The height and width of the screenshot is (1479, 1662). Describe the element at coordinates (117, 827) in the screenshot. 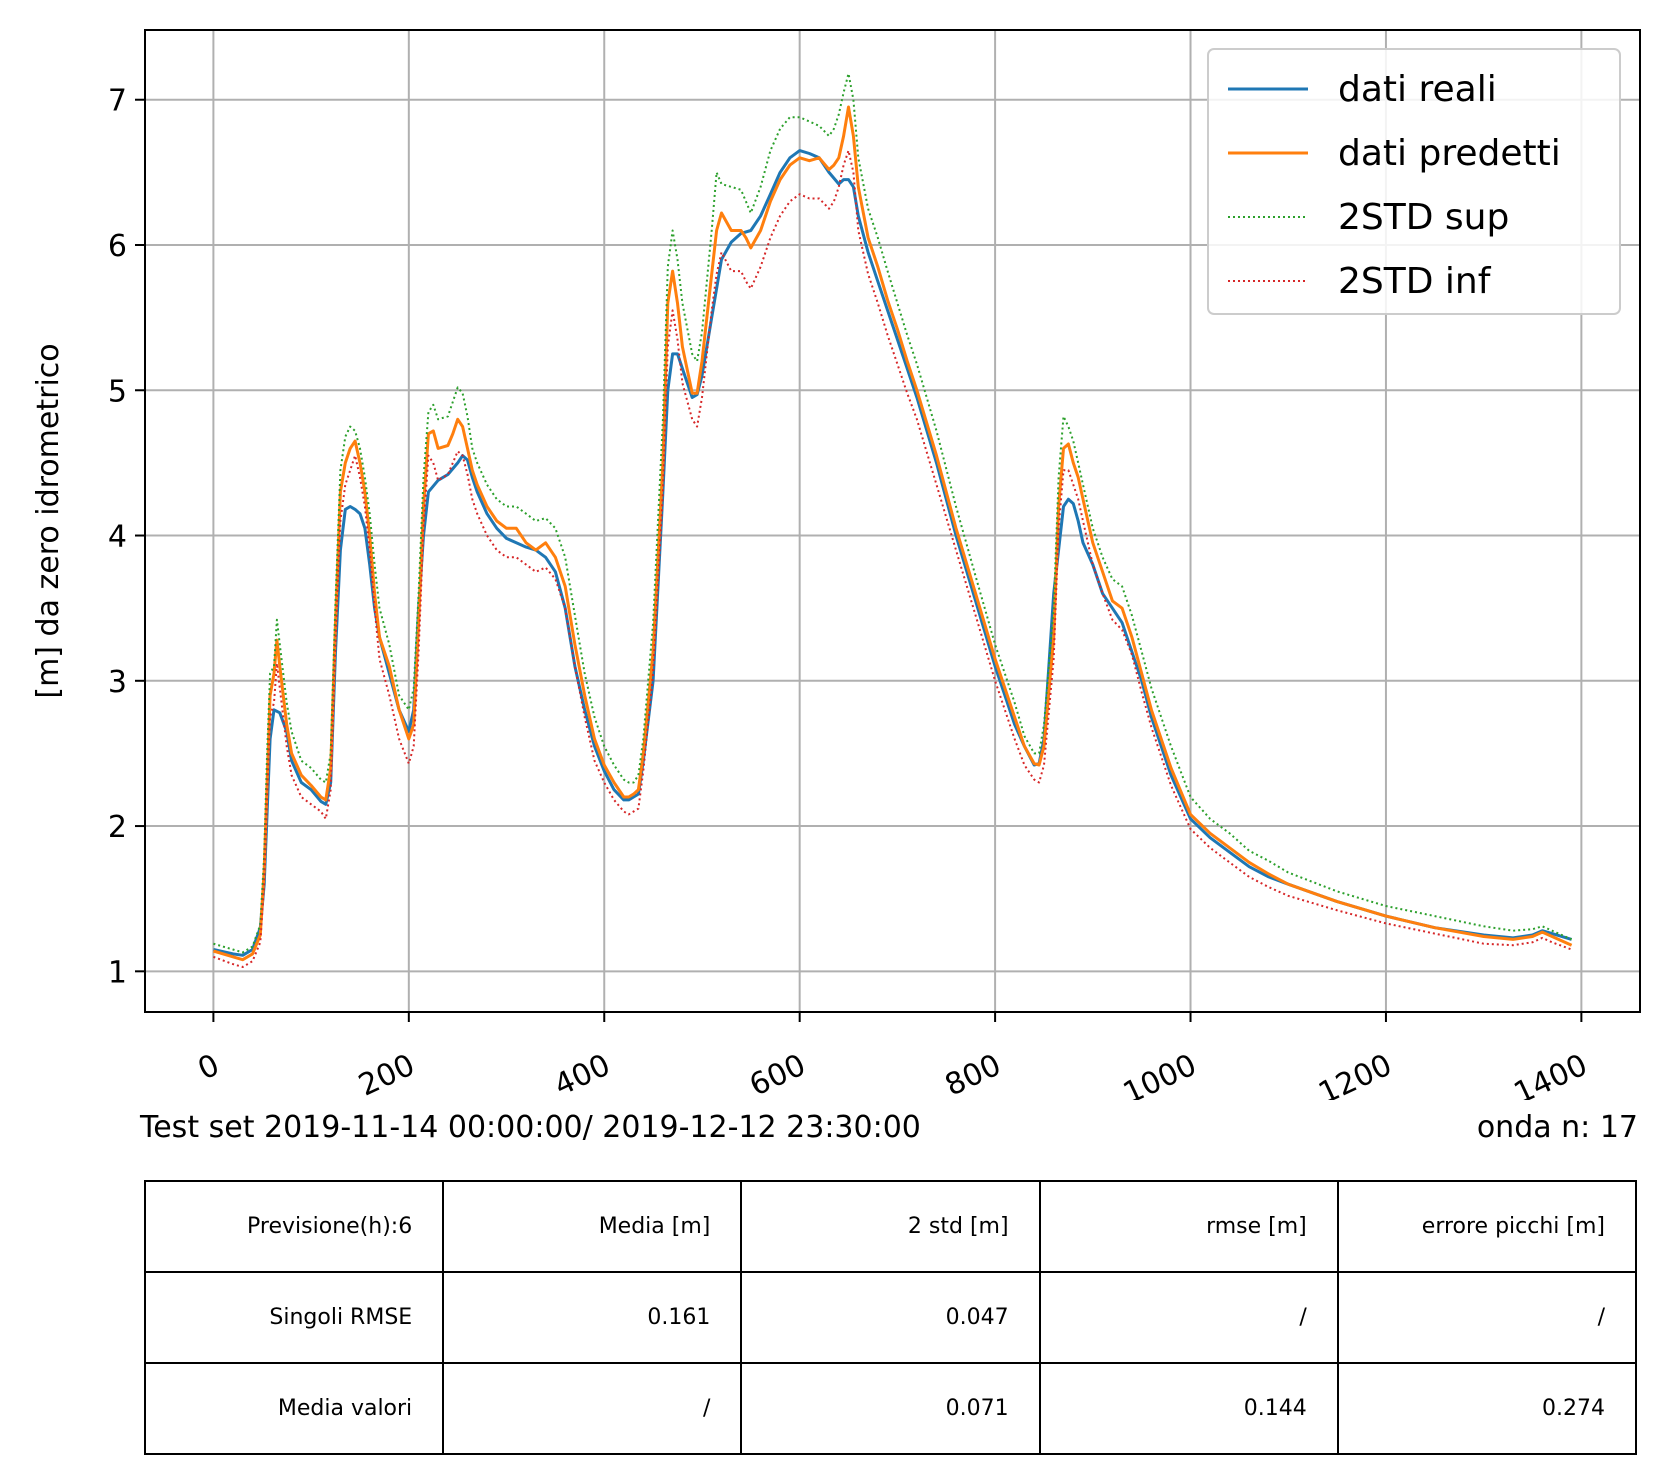

I see `y-tick-label: 2` at that location.